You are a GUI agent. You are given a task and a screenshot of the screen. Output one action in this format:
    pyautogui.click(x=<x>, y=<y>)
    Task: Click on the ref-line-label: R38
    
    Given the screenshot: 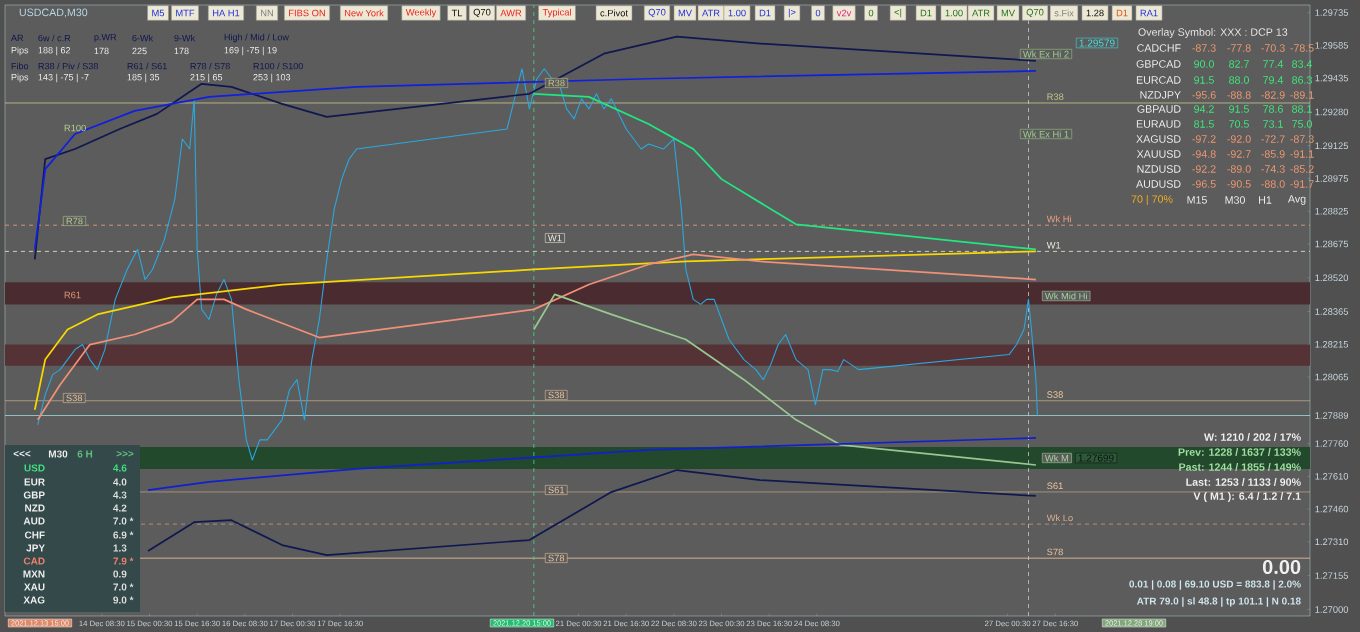 What is the action you would take?
    pyautogui.click(x=1055, y=97)
    